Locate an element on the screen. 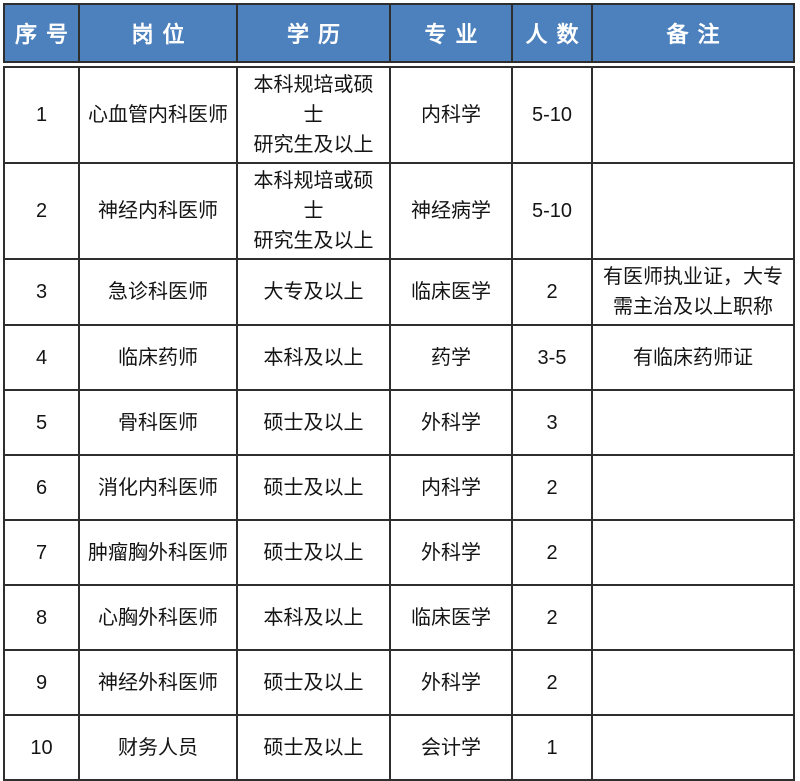 The height and width of the screenshot is (781, 800). cell-no: 7 is located at coordinates (42, 552).